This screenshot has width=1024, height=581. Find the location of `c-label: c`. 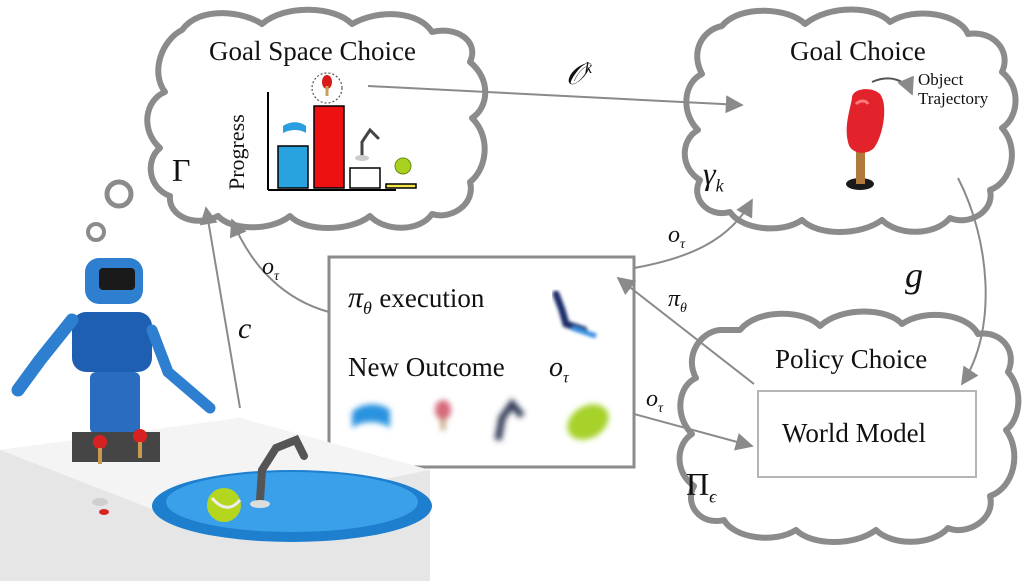

c-label: c is located at coordinates (245, 328).